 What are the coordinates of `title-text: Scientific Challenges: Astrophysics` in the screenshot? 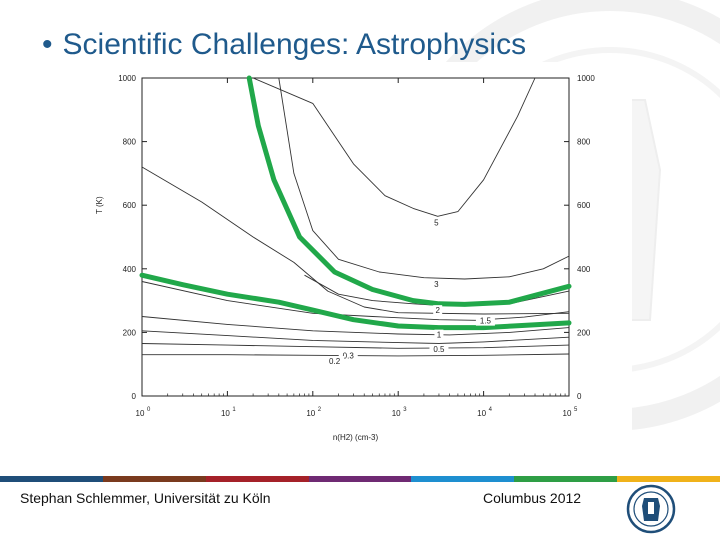 It's located at (294, 44).